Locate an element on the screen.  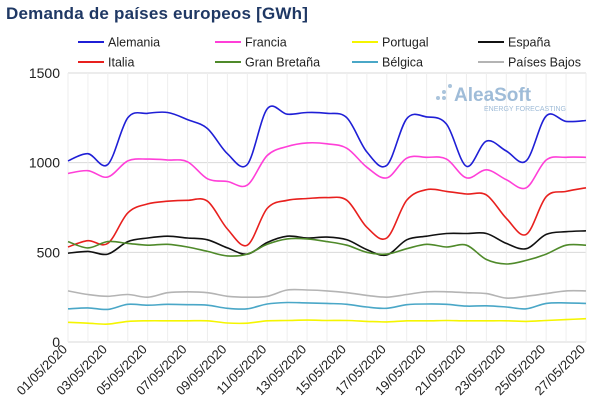
y-tick-label: 500 is located at coordinates (49, 252).